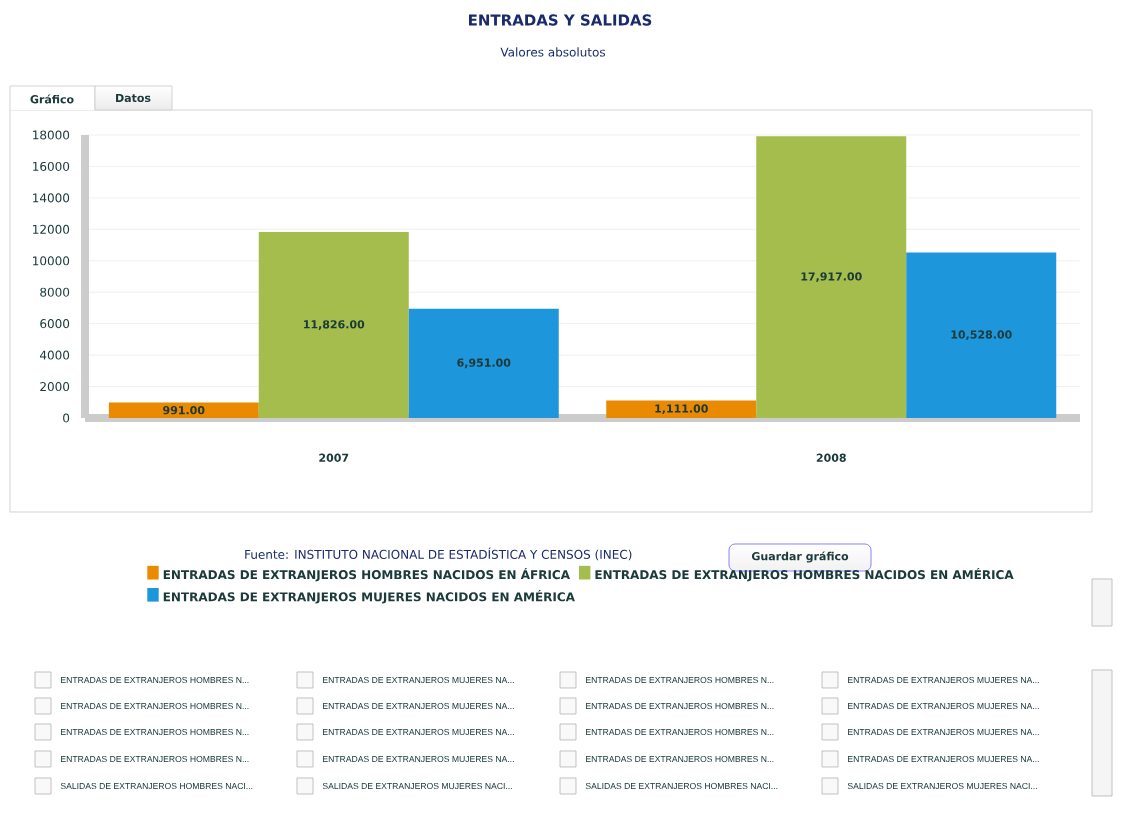  I want to click on data-label: 991.00, so click(184, 410).